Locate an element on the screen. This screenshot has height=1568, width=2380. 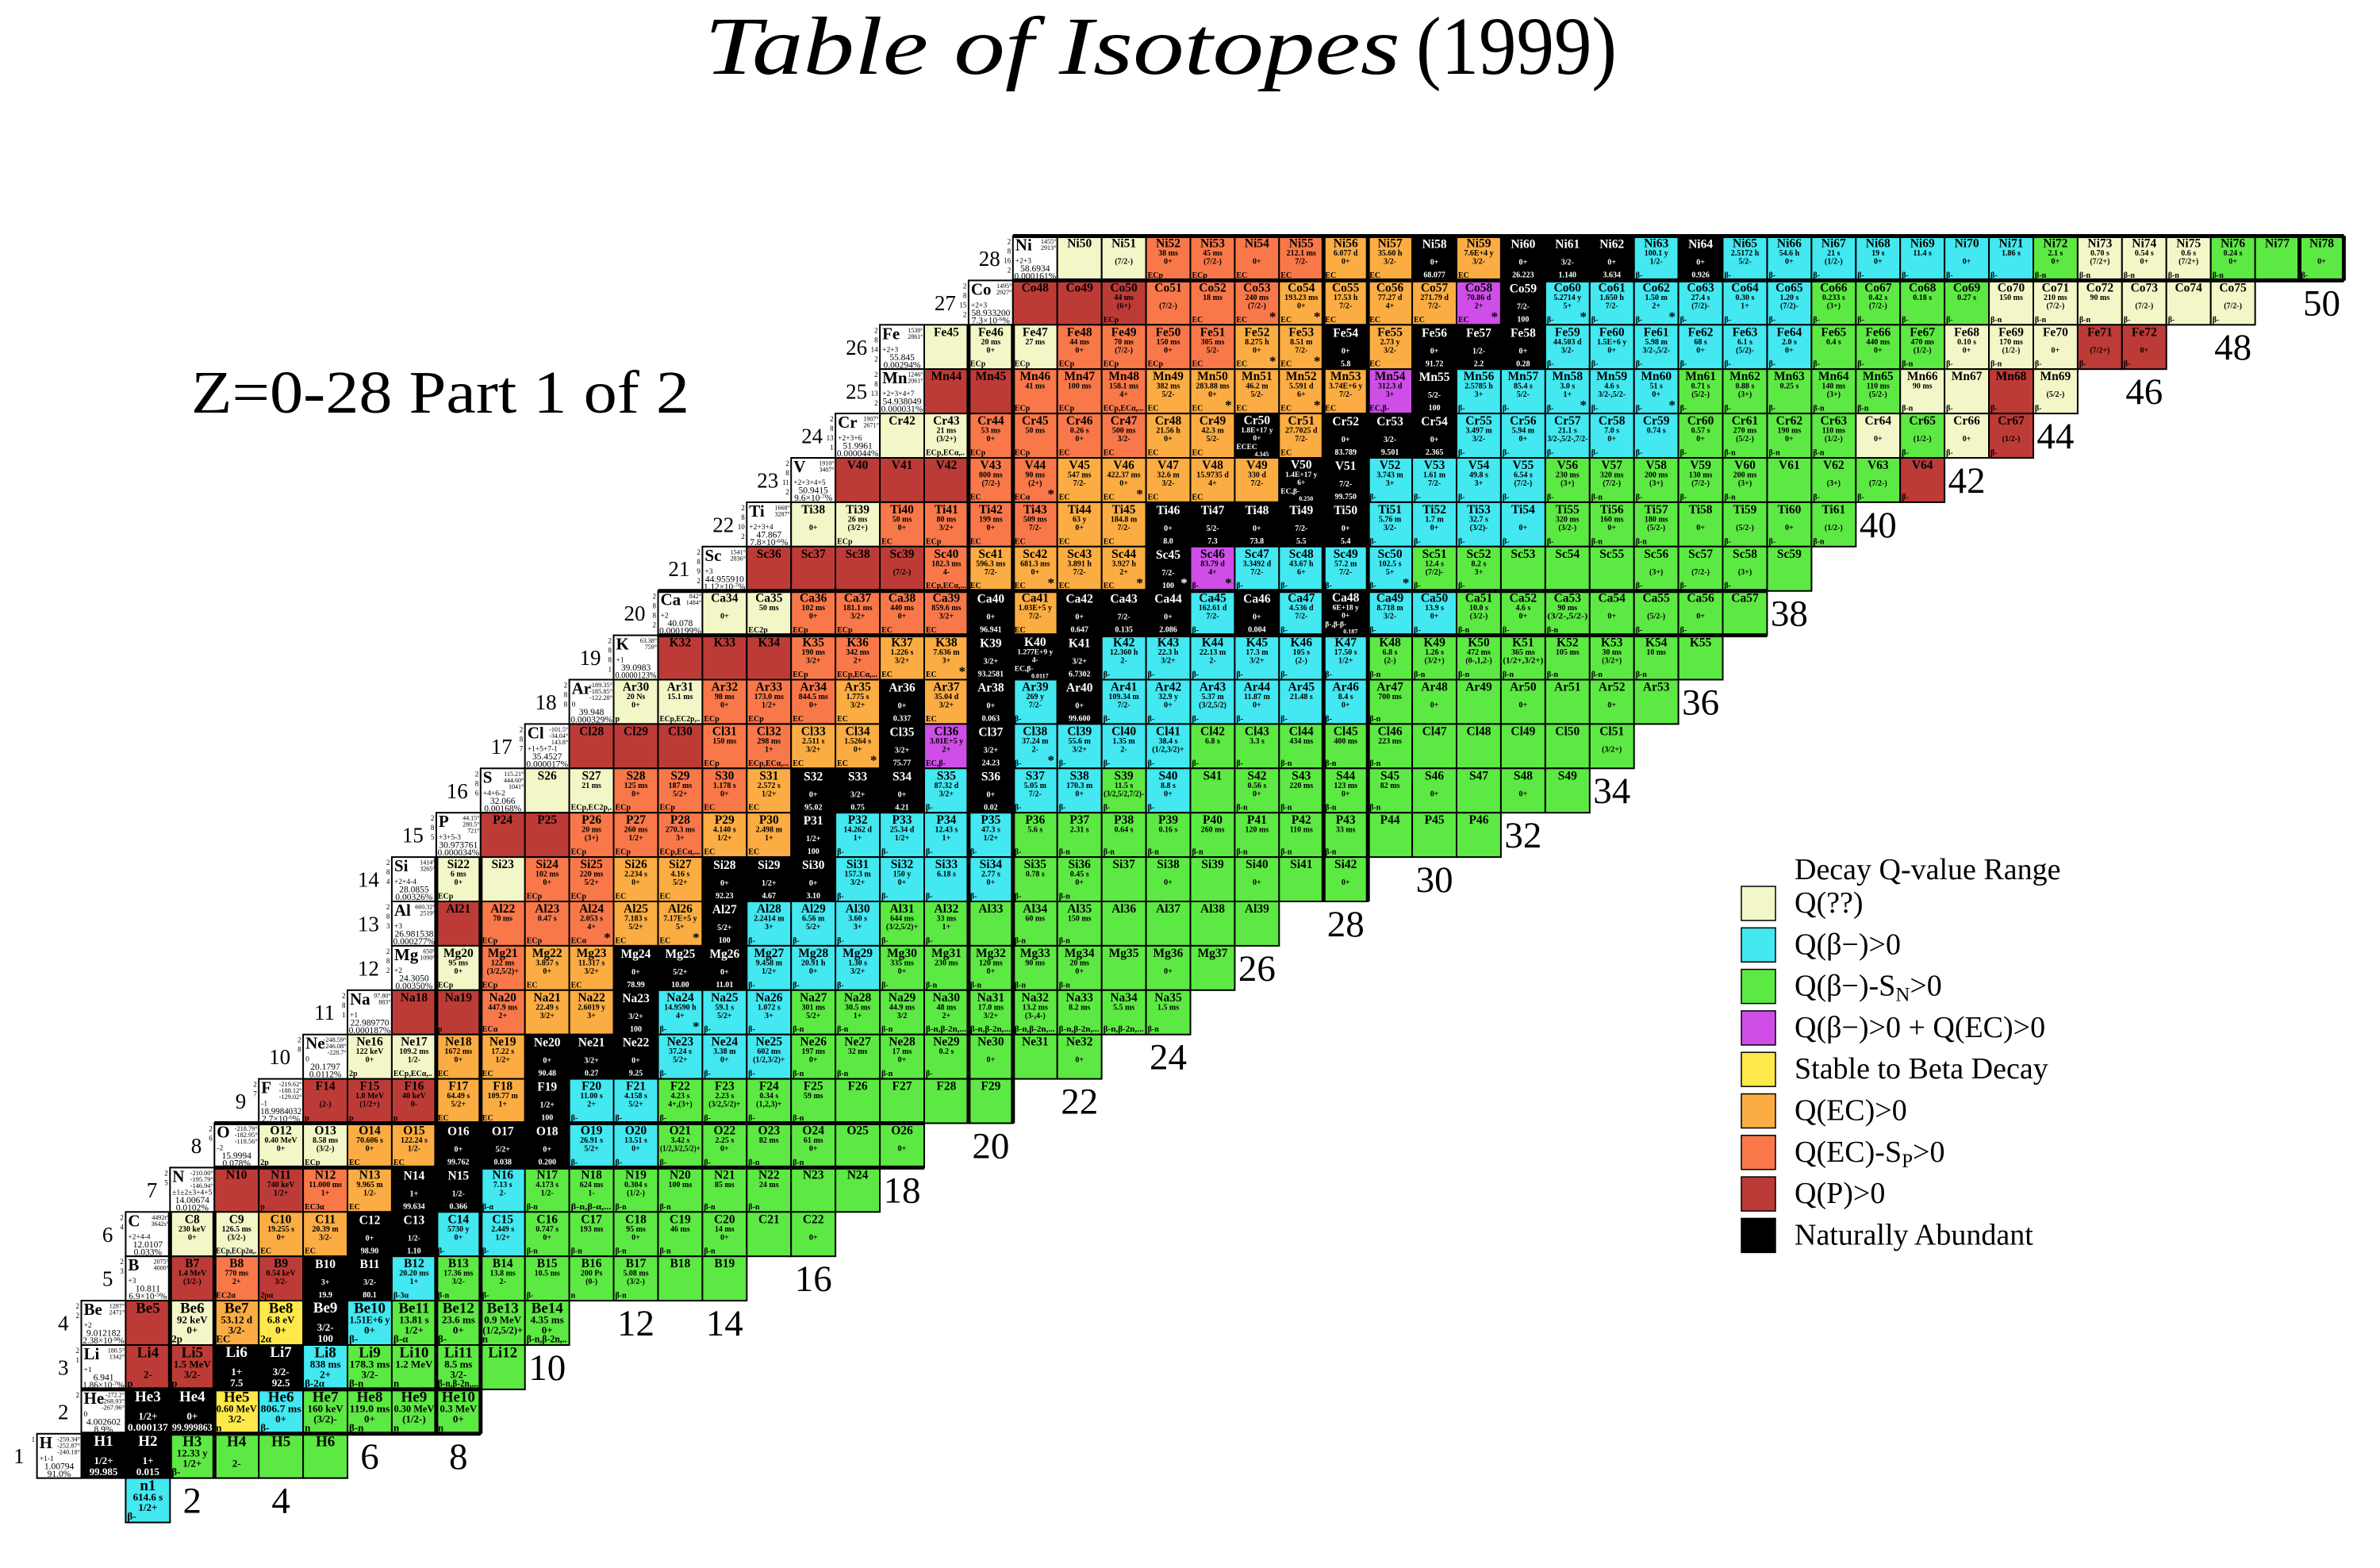
svg-text: Co70 is located at coordinates (2011, 287).